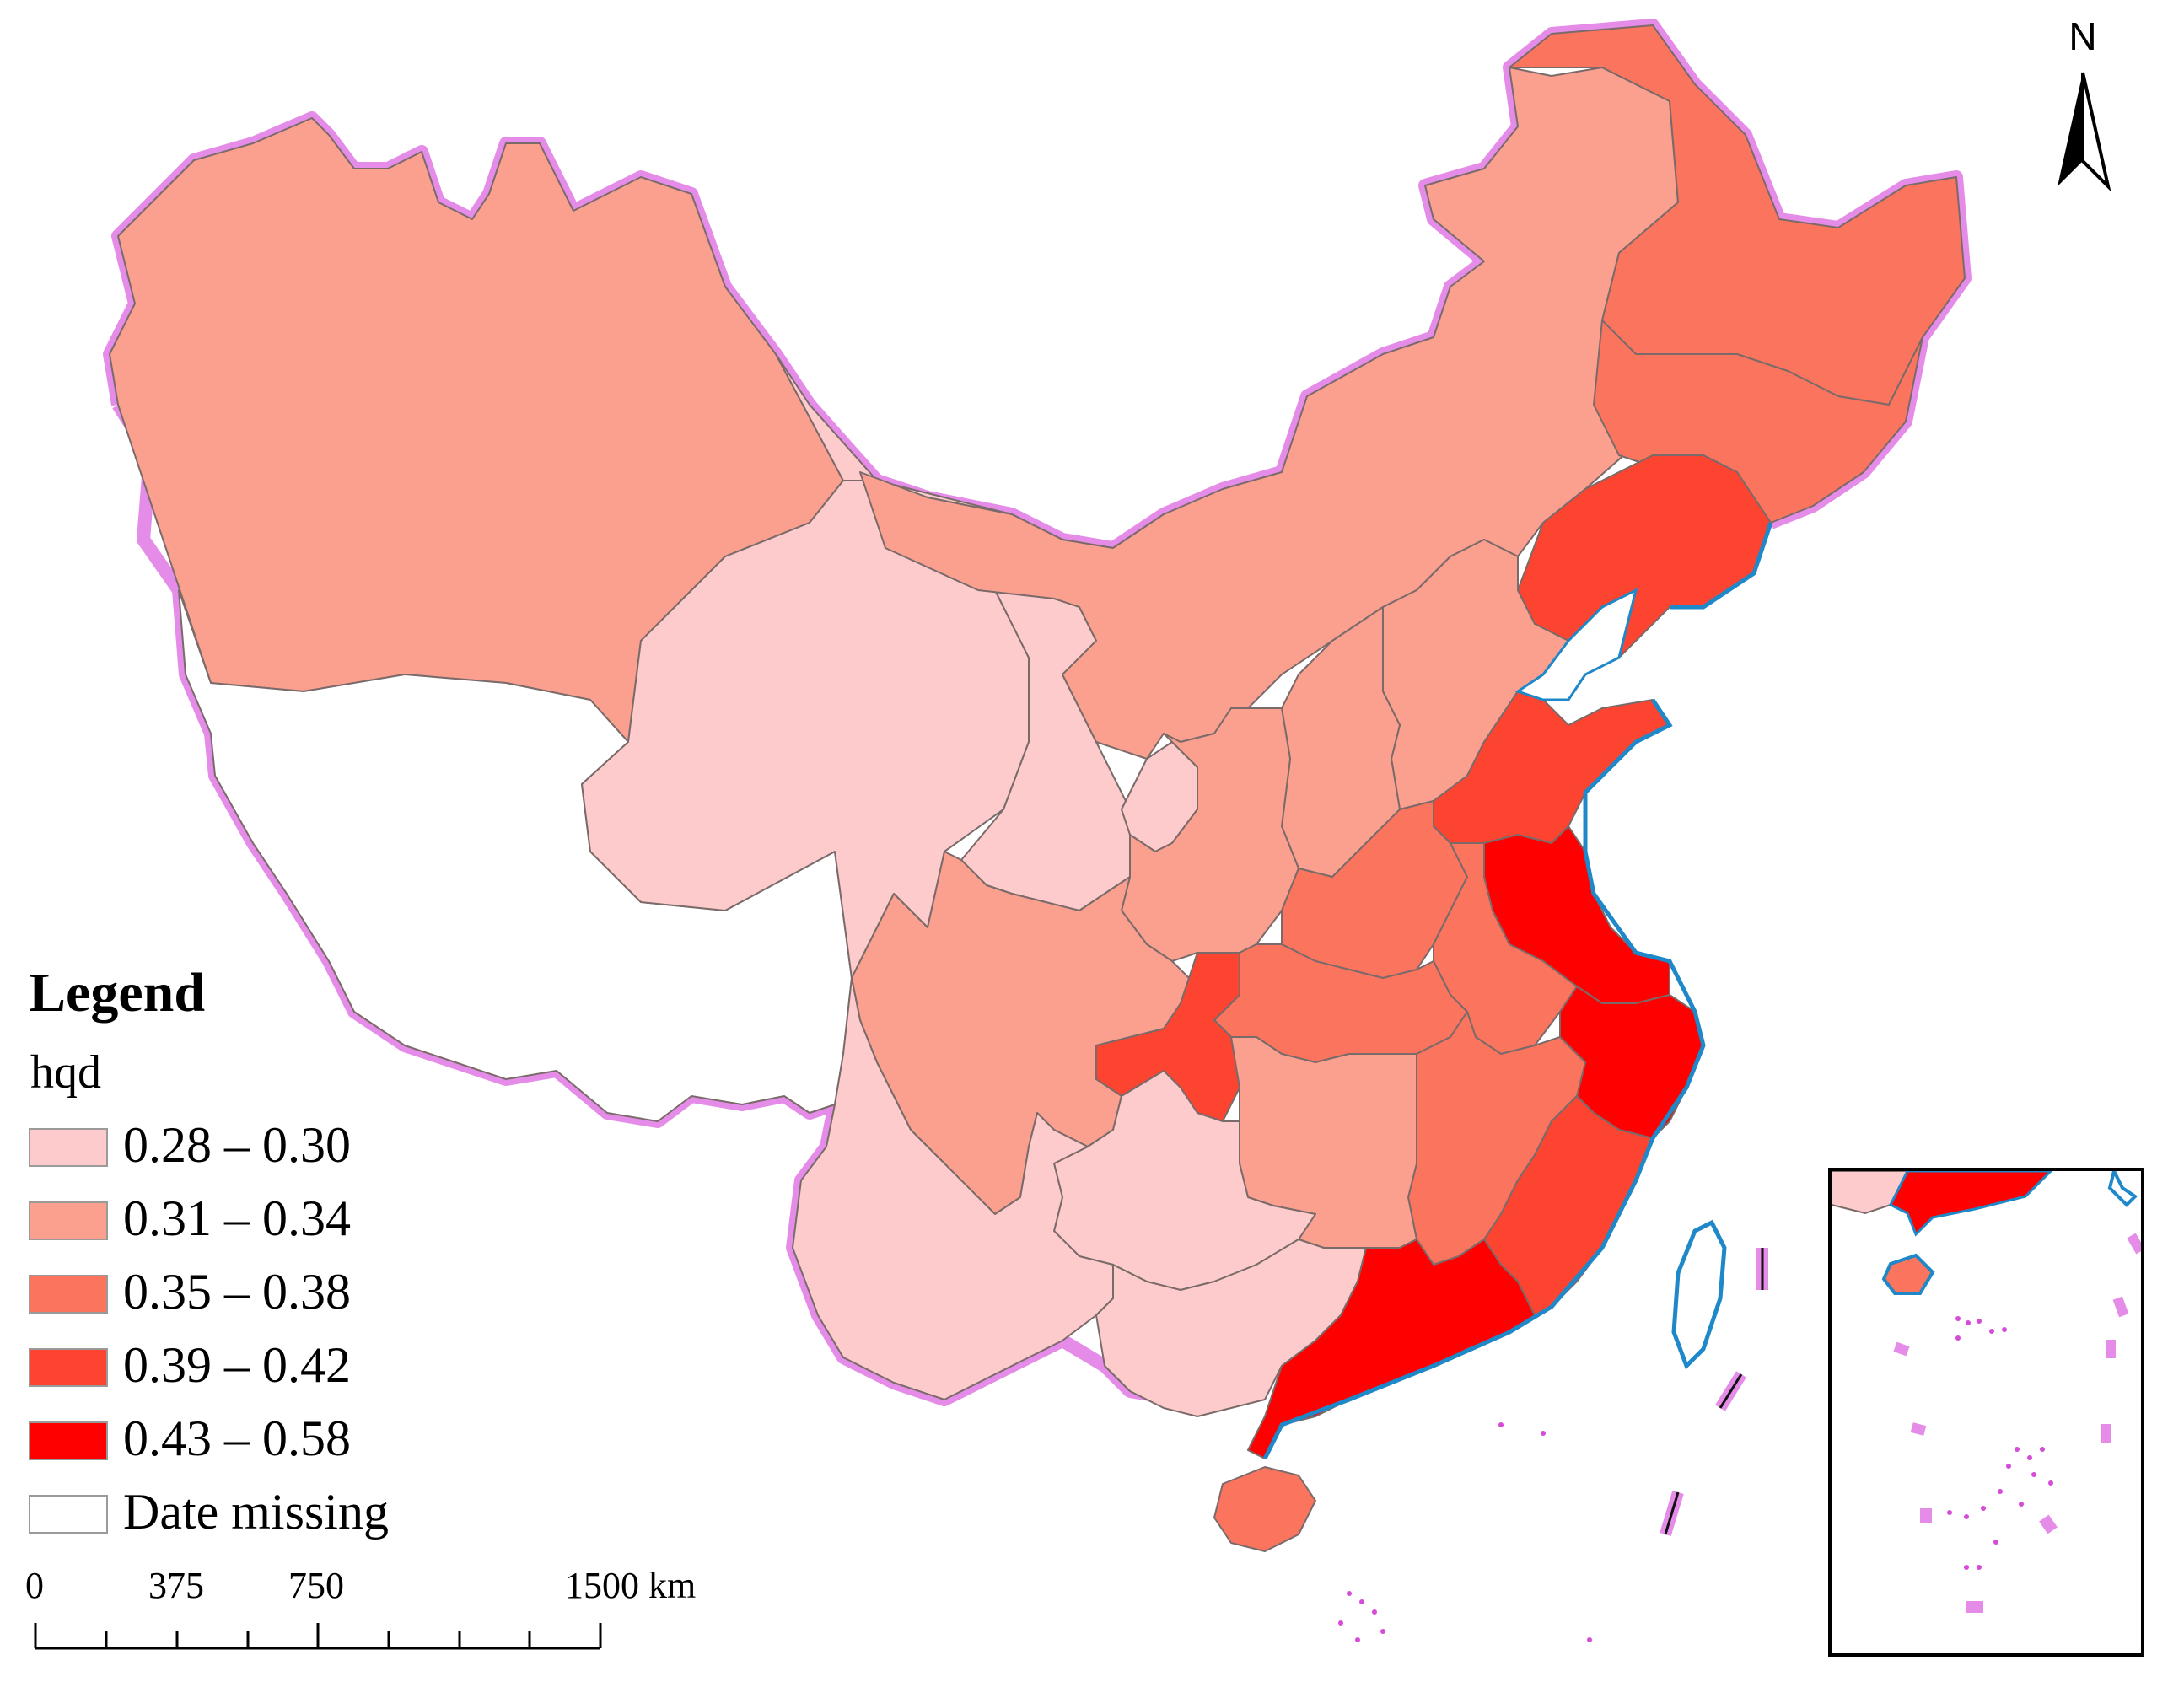 The height and width of the screenshot is (1682, 2184). Describe the element at coordinates (1576, 644) in the screenshot. I see `bohai-sea` at that location.